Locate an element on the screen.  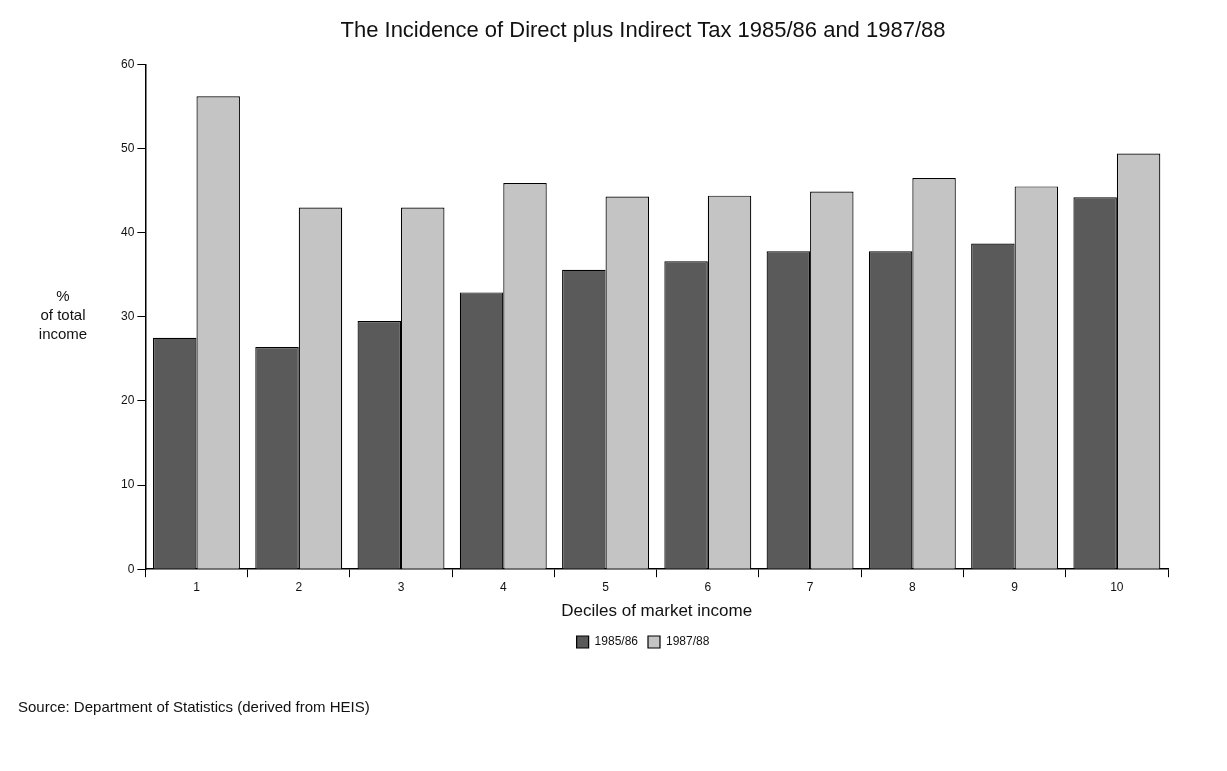
legend-label: 1985/86 is located at coordinates (616, 641).